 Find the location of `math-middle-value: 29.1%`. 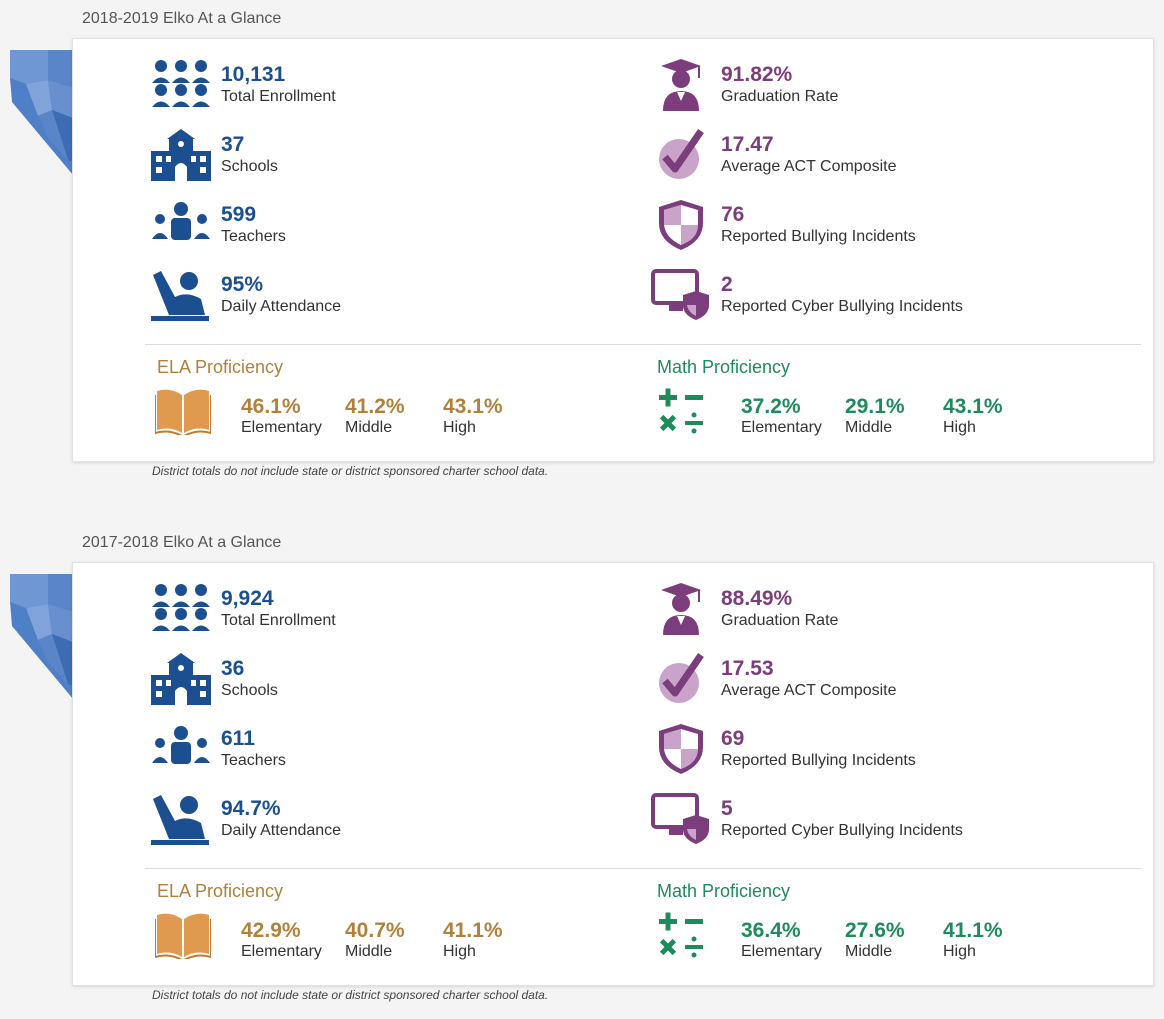

math-middle-value: 29.1% is located at coordinates (875, 406).